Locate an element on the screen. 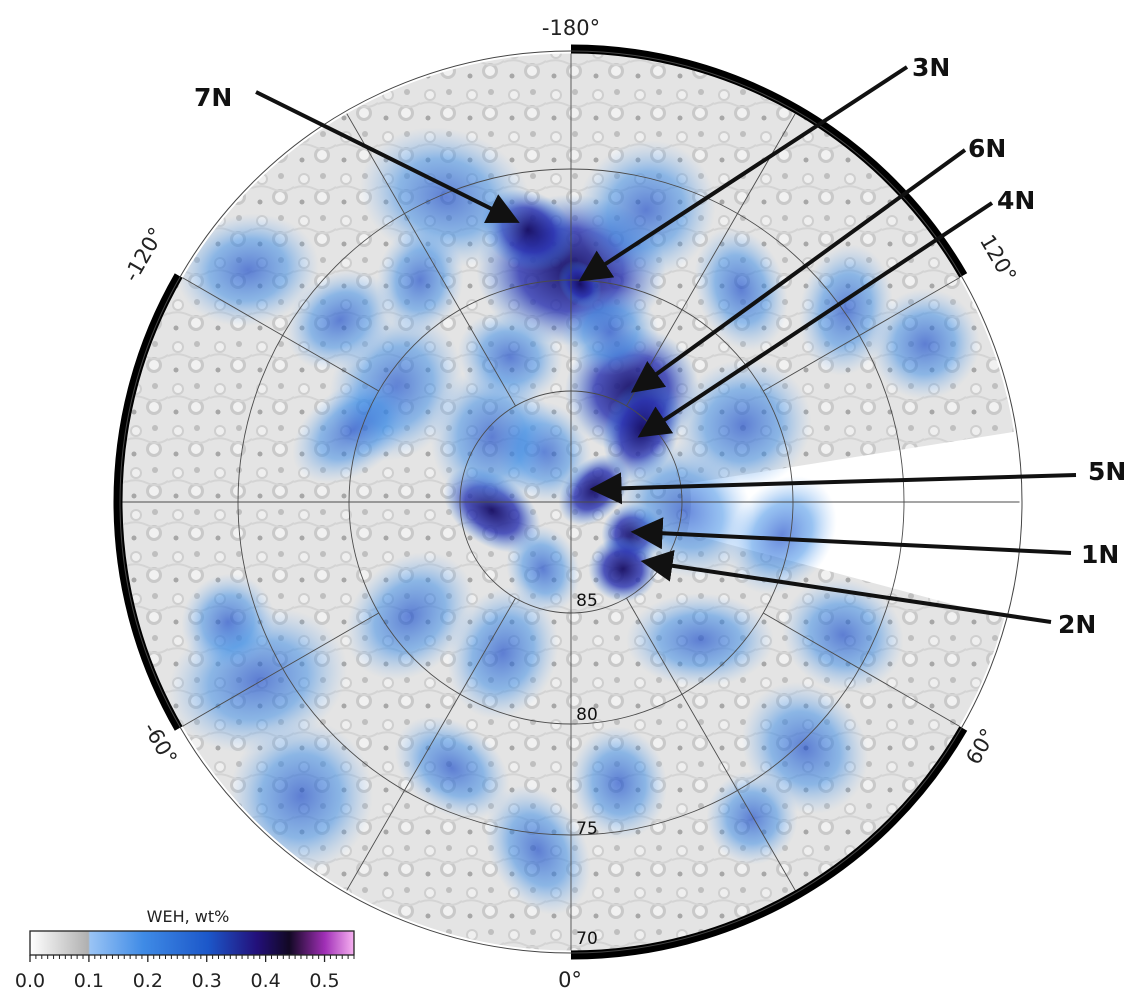 This screenshot has width=1140, height=994. site-arrow-7n is located at coordinates (387, 156).